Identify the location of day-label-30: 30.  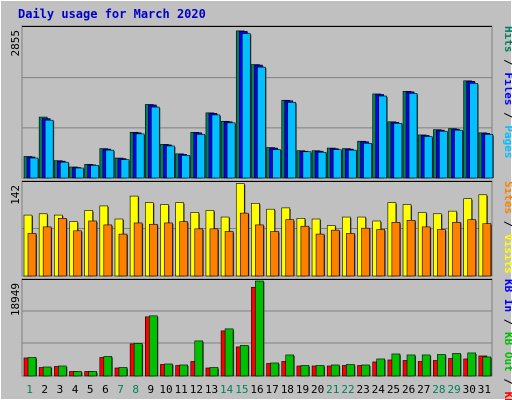
(469, 389).